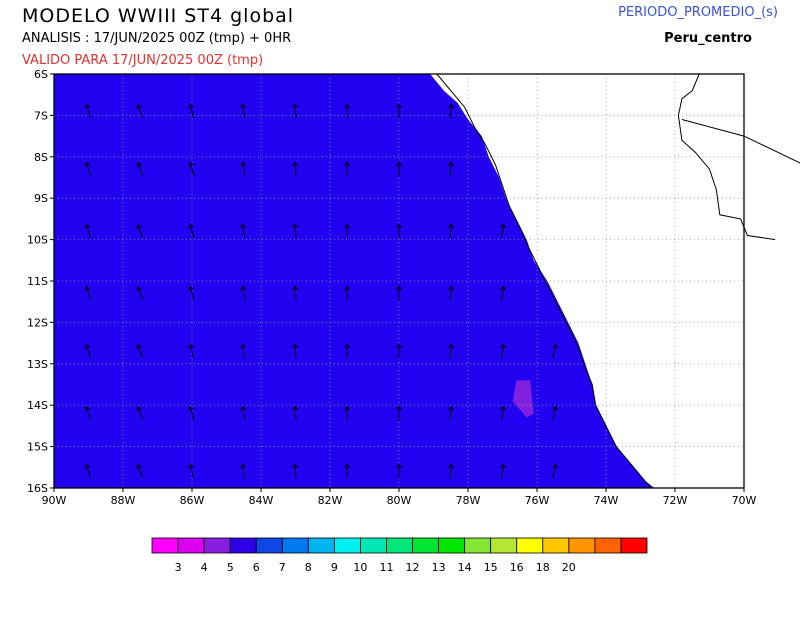 Image resolution: width=800 pixels, height=618 pixels. What do you see at coordinates (54, 500) in the screenshot?
I see `lon-tick-label: 90W` at bounding box center [54, 500].